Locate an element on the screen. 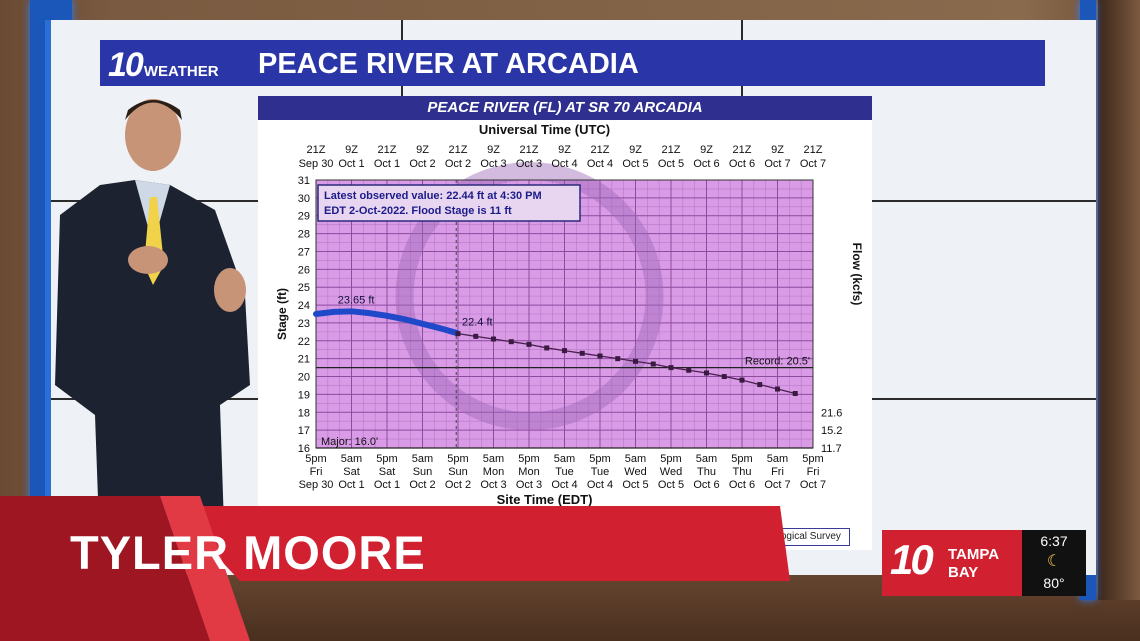 The width and height of the screenshot is (1140, 641). bottom-tick-label: Oct 3 is located at coordinates (493, 485).